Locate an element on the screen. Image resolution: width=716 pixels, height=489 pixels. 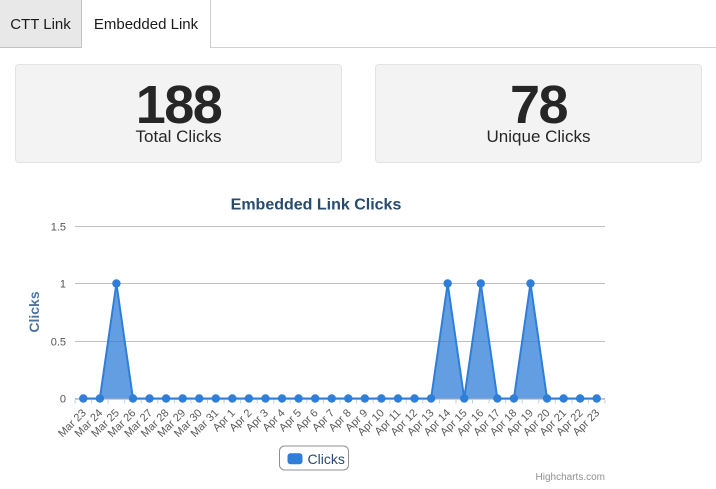
svg-text: 1 is located at coordinates (63, 285).